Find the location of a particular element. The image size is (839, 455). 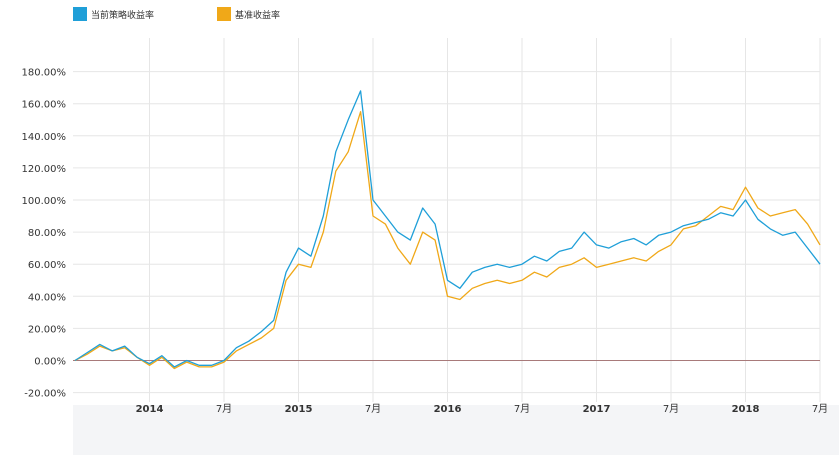

y-tick-label: 0.00% is located at coordinates (50, 362).